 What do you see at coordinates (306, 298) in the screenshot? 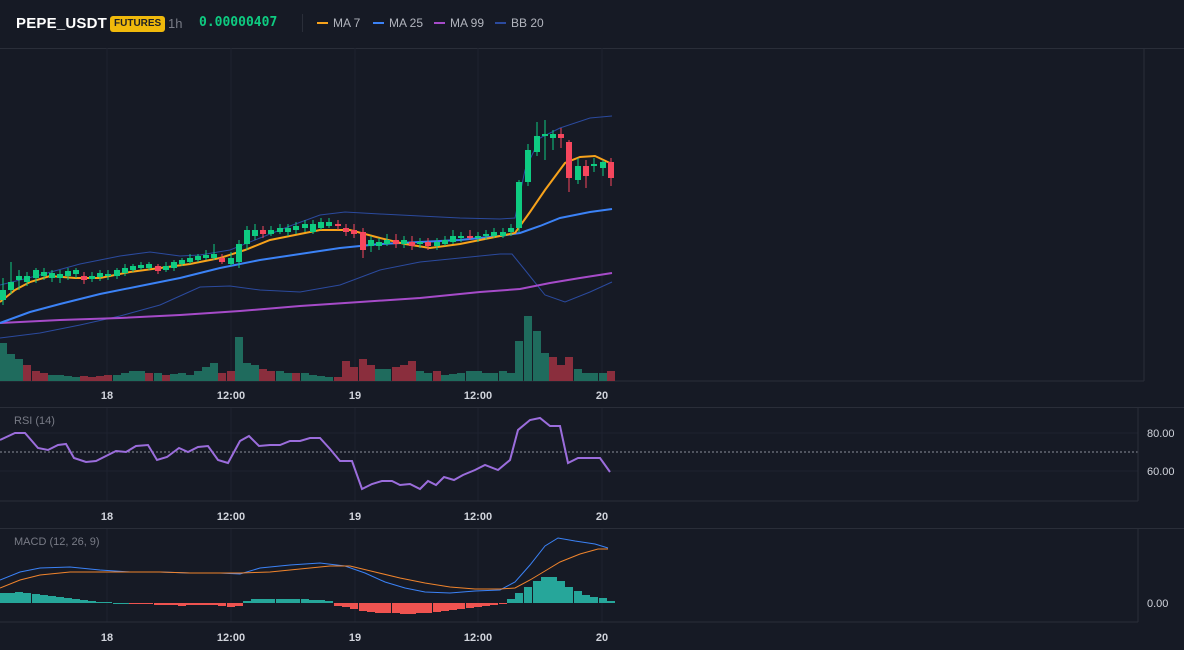
I see `ma99-line` at bounding box center [306, 298].